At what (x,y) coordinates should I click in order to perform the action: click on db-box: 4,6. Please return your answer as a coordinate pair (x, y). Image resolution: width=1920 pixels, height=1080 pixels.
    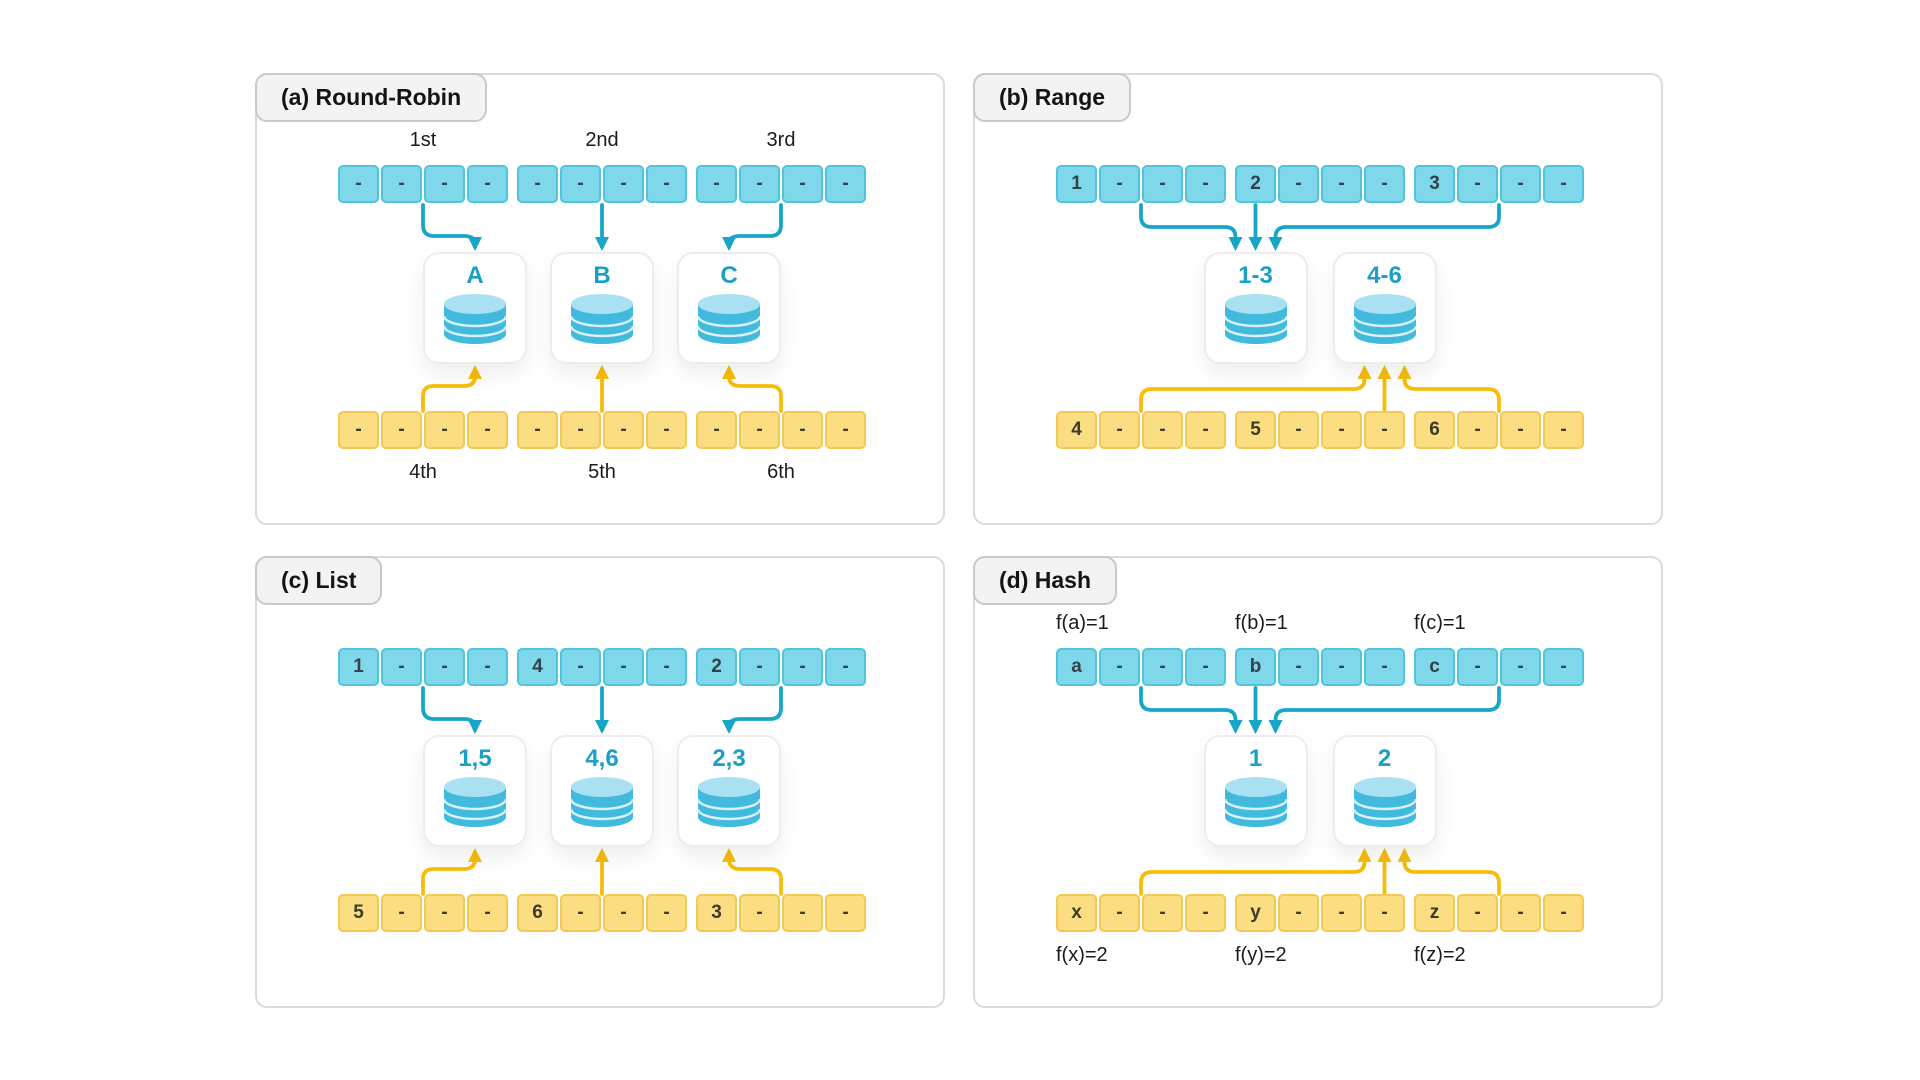
    Looking at the image, I should click on (602, 791).